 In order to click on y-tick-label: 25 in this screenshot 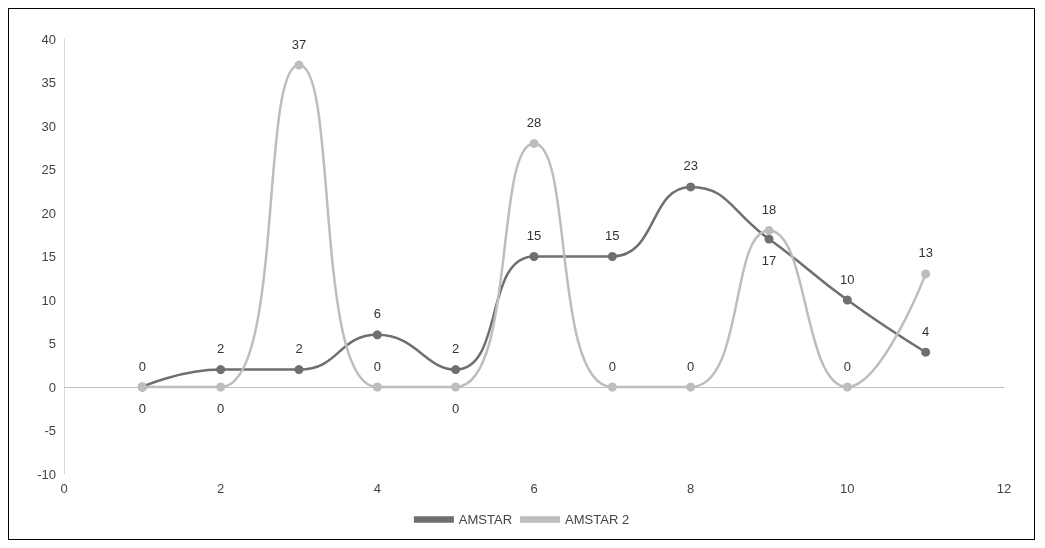, I will do `click(48, 169)`.